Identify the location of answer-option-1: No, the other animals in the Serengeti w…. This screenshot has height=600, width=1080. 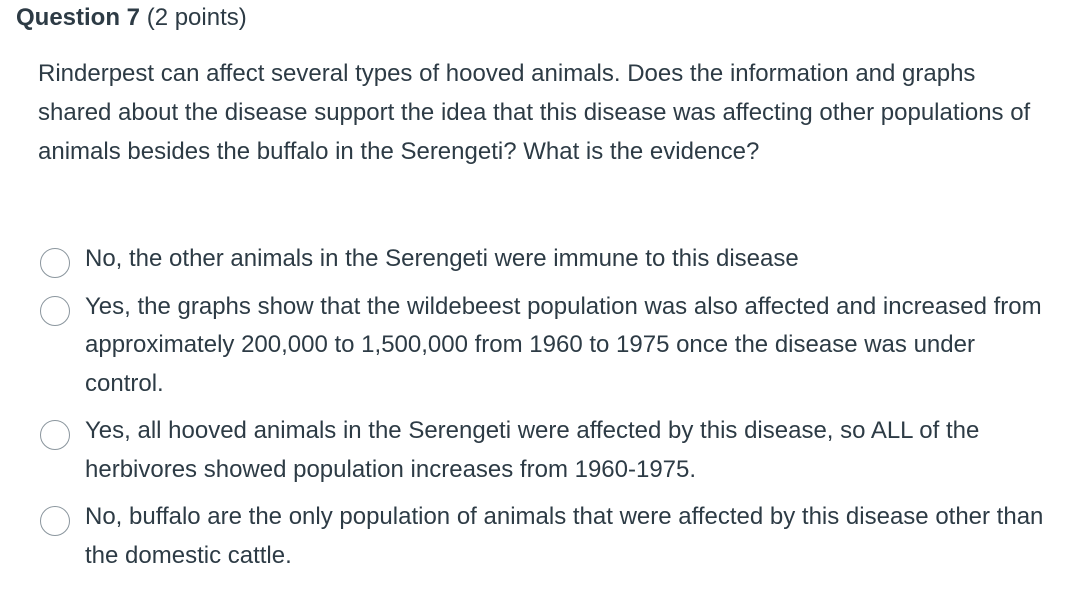
(550, 259).